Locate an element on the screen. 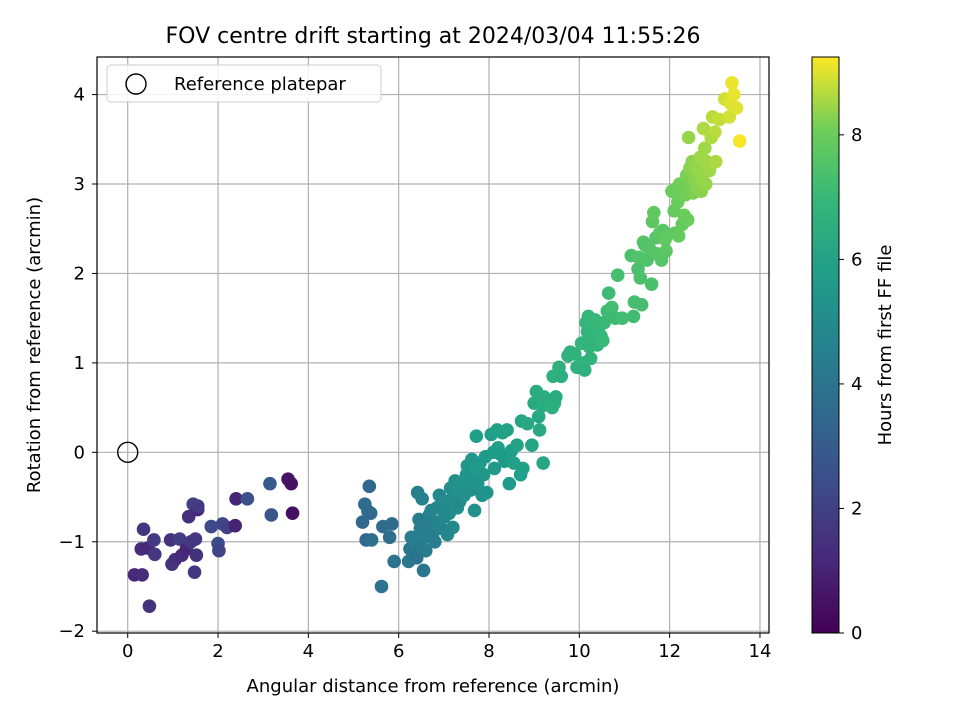  x-tick-label: 4 is located at coordinates (308, 651).